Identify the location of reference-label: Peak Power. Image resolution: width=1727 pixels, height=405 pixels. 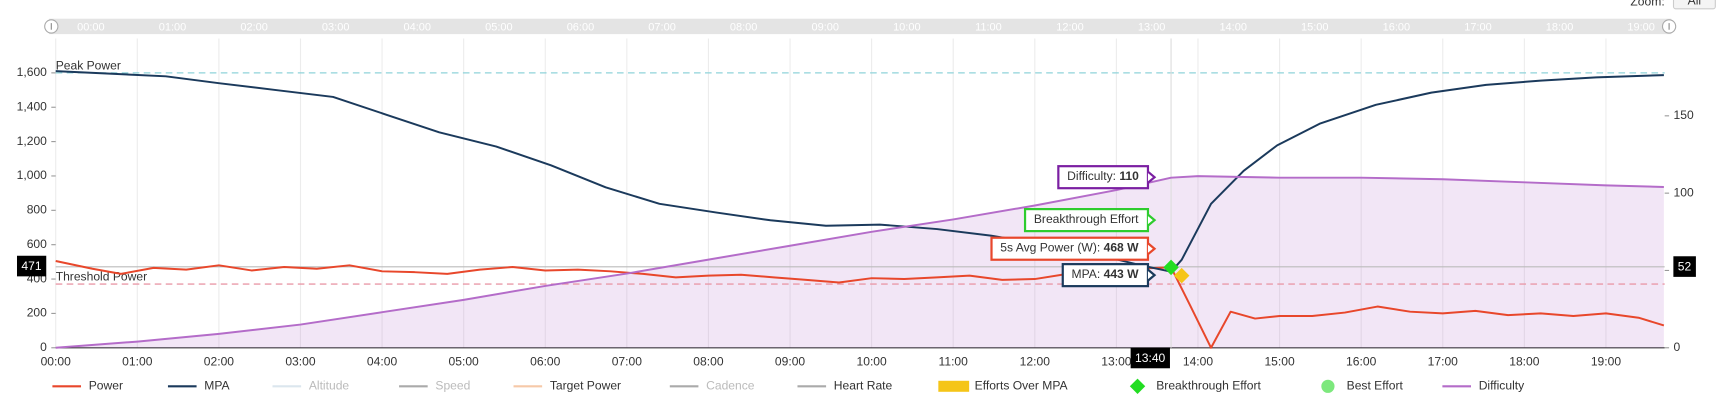
(88, 65).